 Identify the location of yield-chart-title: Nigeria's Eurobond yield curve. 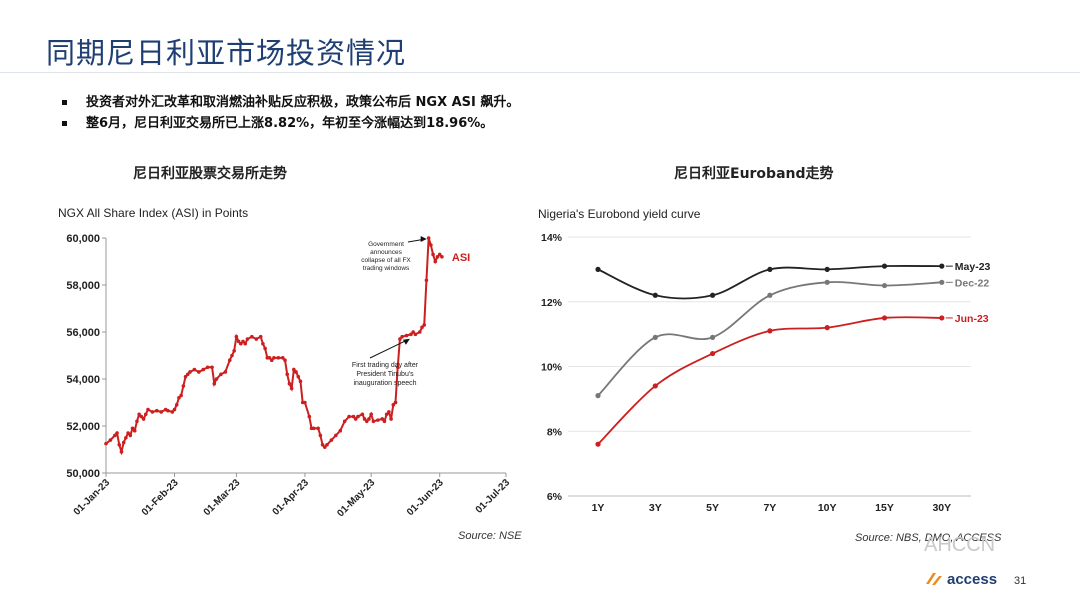
(619, 214).